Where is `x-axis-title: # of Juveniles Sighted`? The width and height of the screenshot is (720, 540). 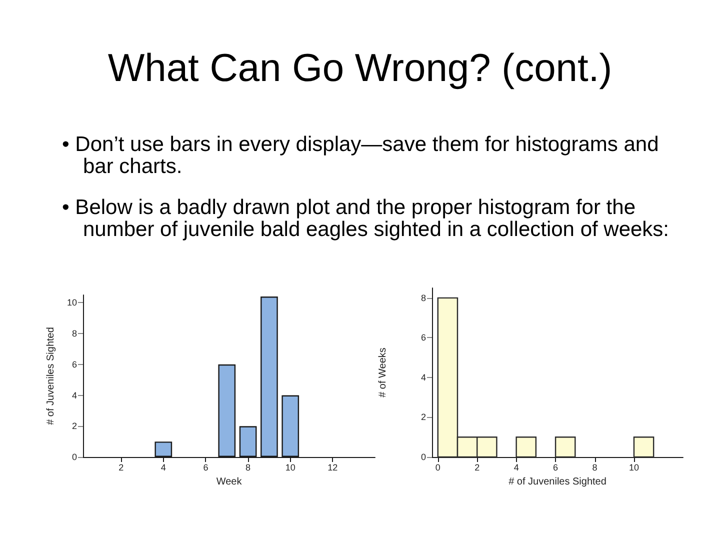
x-axis-title: # of Juveniles Sighted is located at coordinates (557, 482).